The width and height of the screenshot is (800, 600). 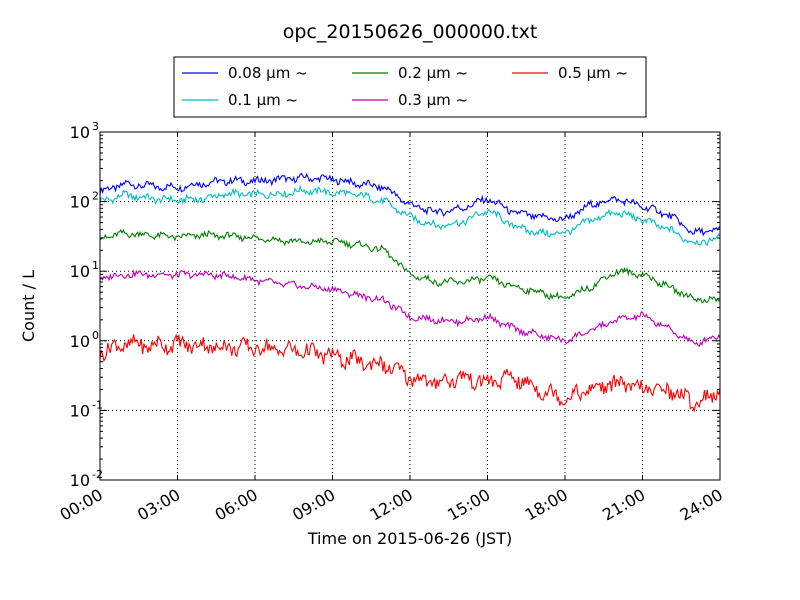 I want to click on y-tick-exponent: 1, so click(x=95, y=265).